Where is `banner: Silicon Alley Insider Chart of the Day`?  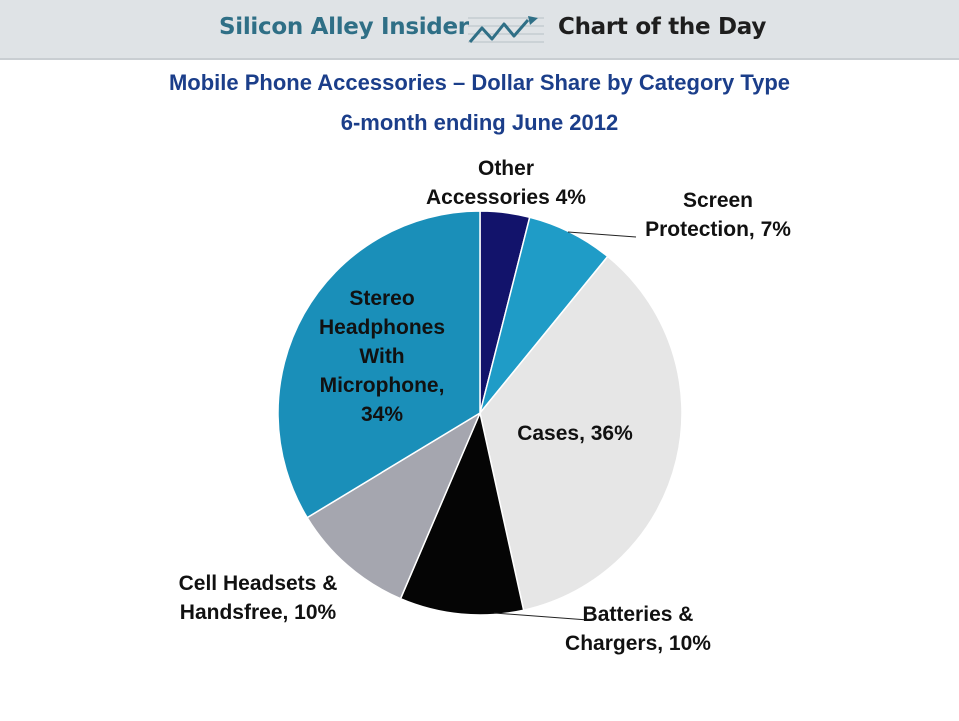
banner: Silicon Alley Insider Chart of the Day is located at coordinates (479, 30).